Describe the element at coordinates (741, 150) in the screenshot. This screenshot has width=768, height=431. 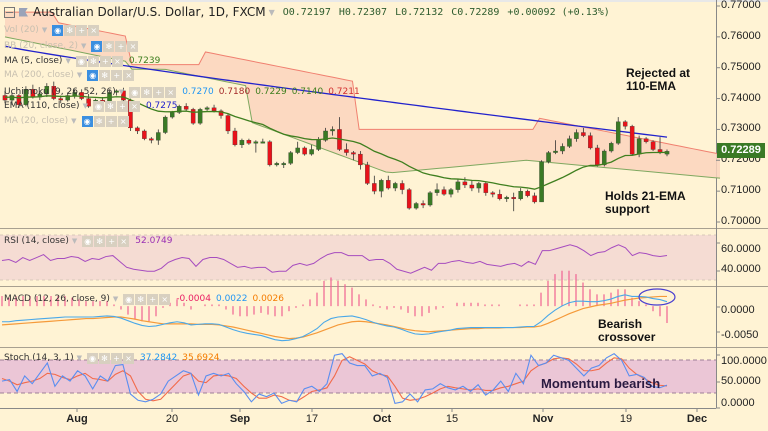
I see `last-price-label: 0.72289` at that location.